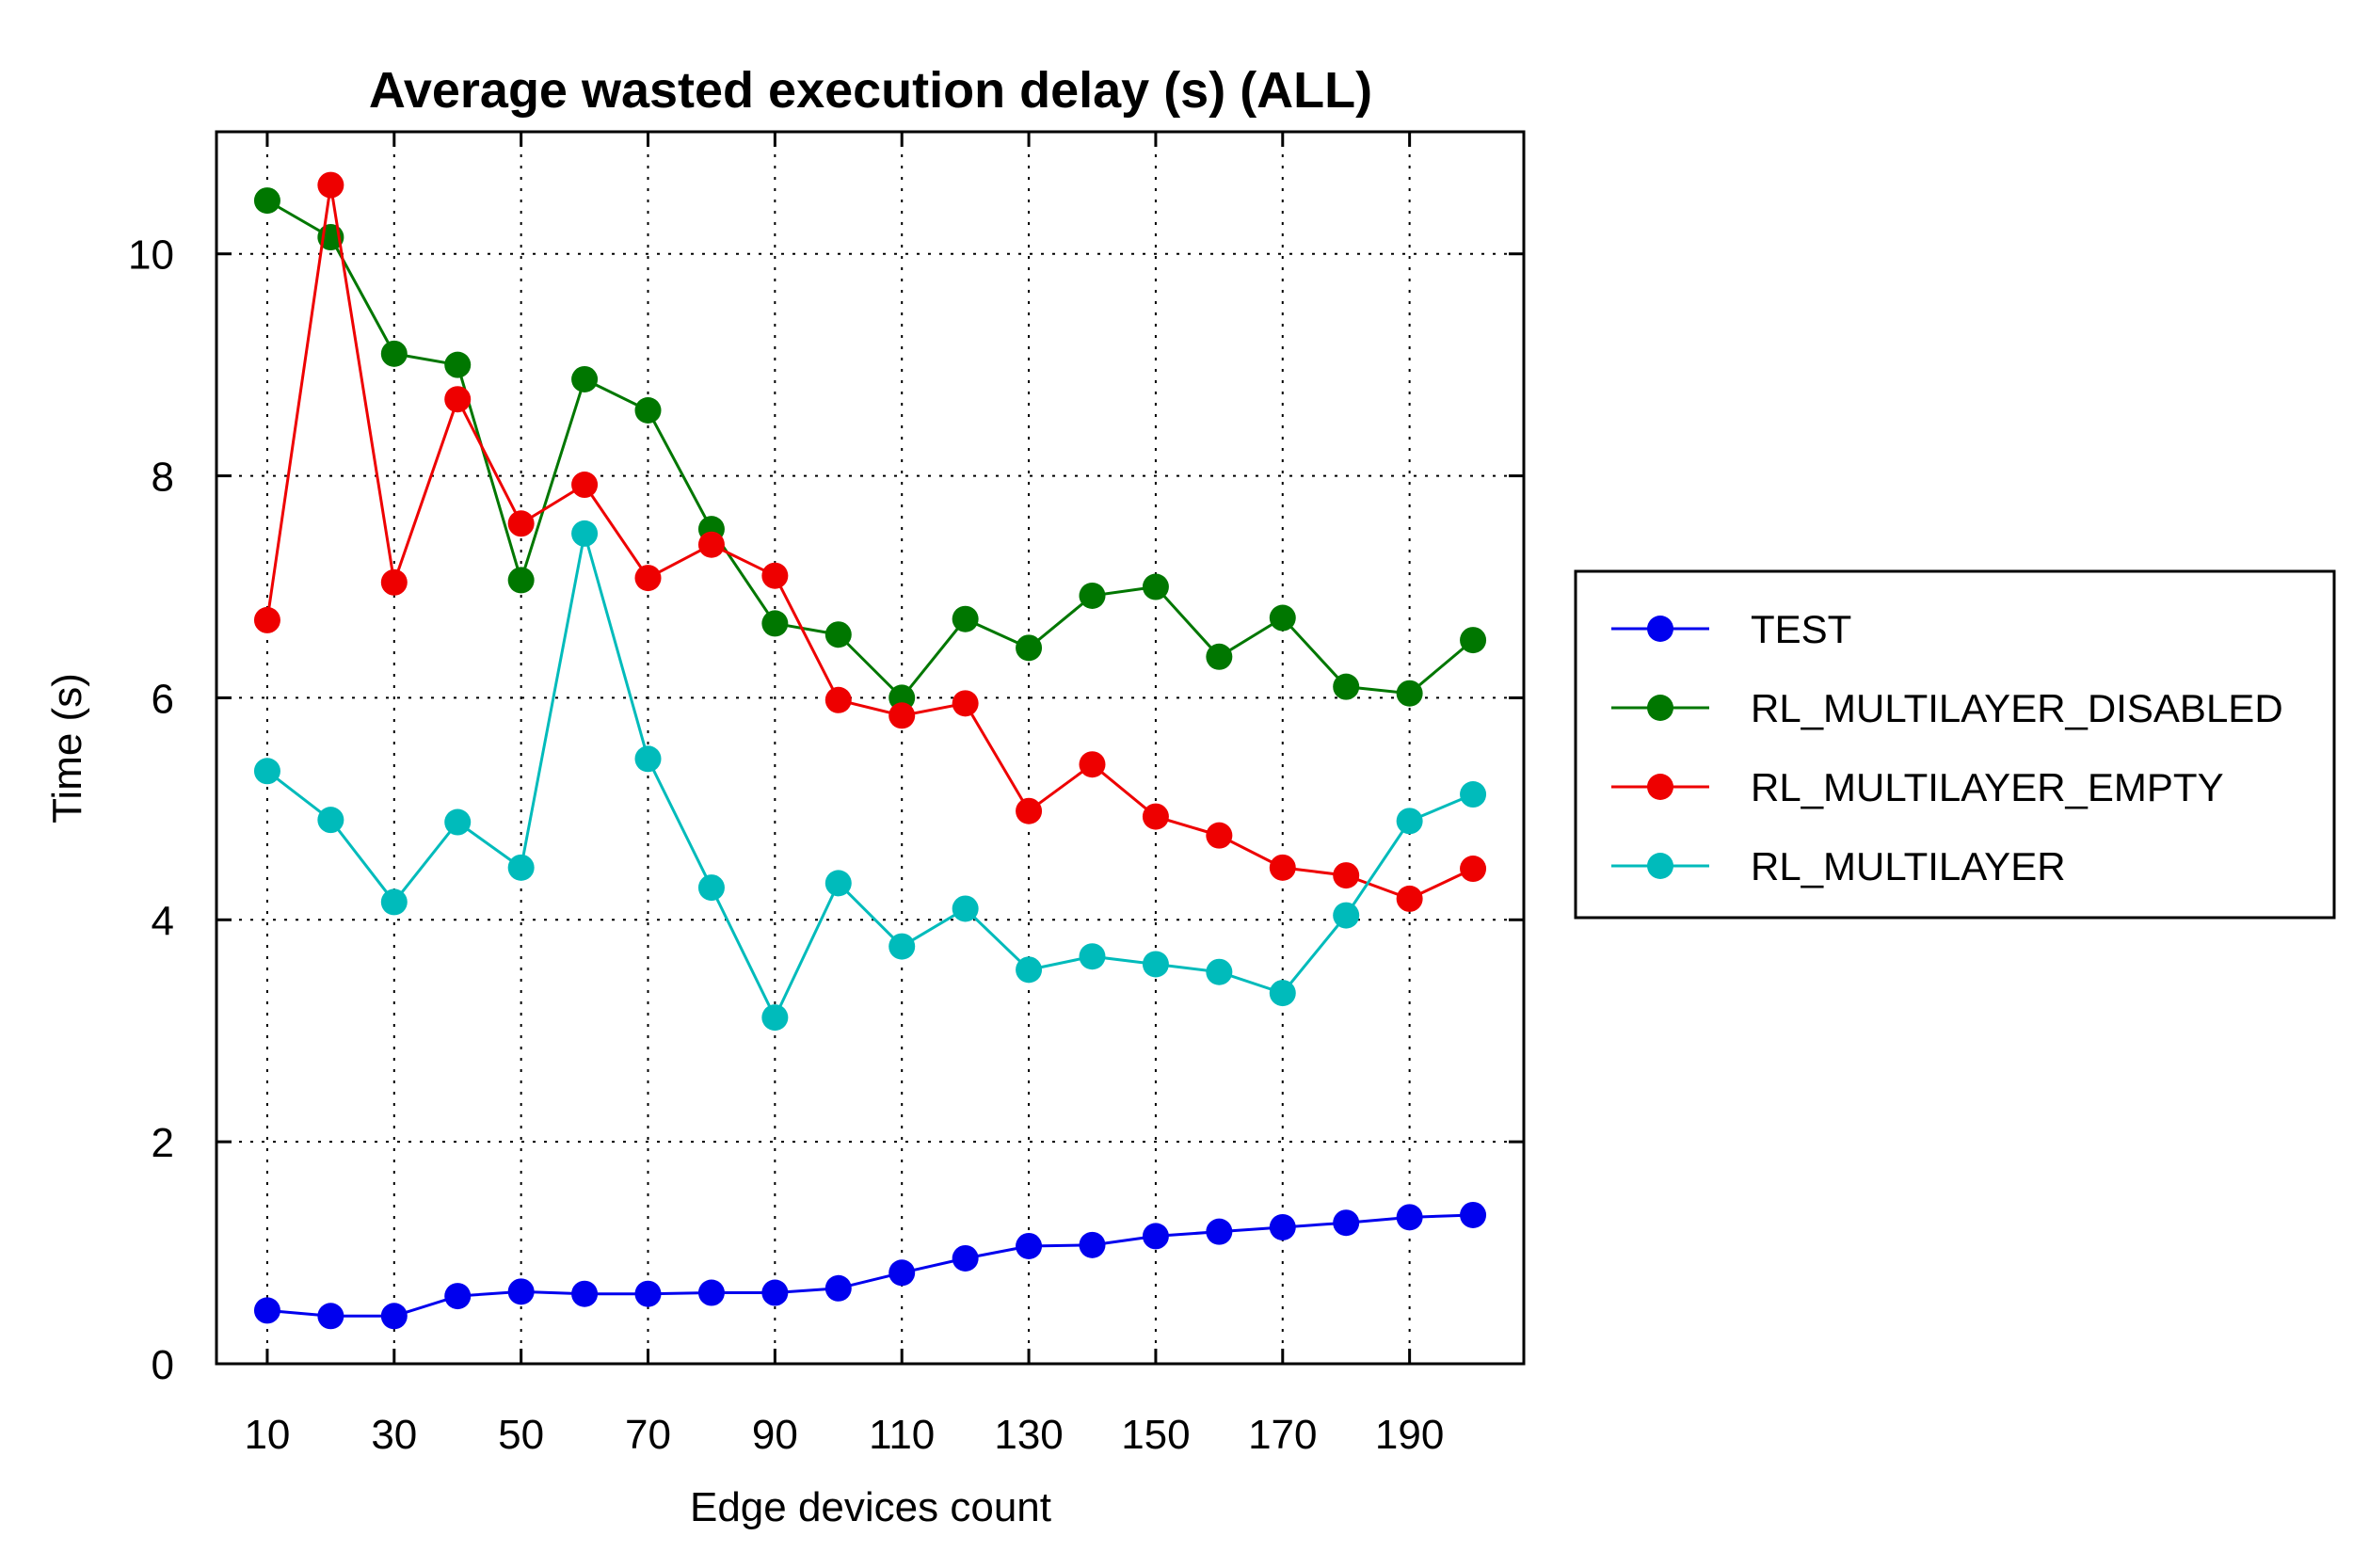 The image size is (2353, 1568). What do you see at coordinates (648, 1435) in the screenshot?
I see `x-tick-label: 70` at bounding box center [648, 1435].